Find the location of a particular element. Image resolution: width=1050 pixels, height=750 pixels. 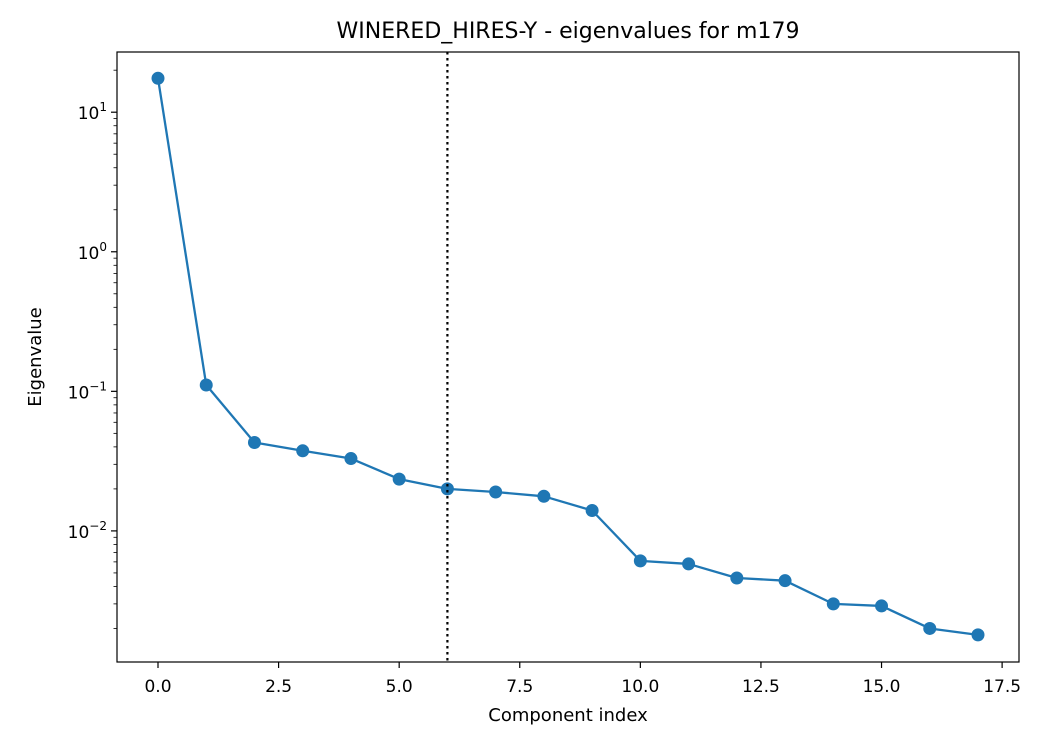

x-tick-label: 10.0 is located at coordinates (640, 687).